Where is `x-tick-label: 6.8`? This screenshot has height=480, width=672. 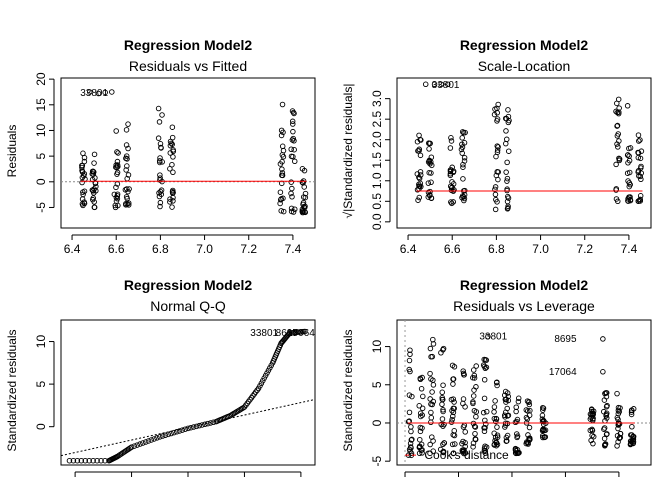 x-tick-label: 6.8 is located at coordinates (160, 249).